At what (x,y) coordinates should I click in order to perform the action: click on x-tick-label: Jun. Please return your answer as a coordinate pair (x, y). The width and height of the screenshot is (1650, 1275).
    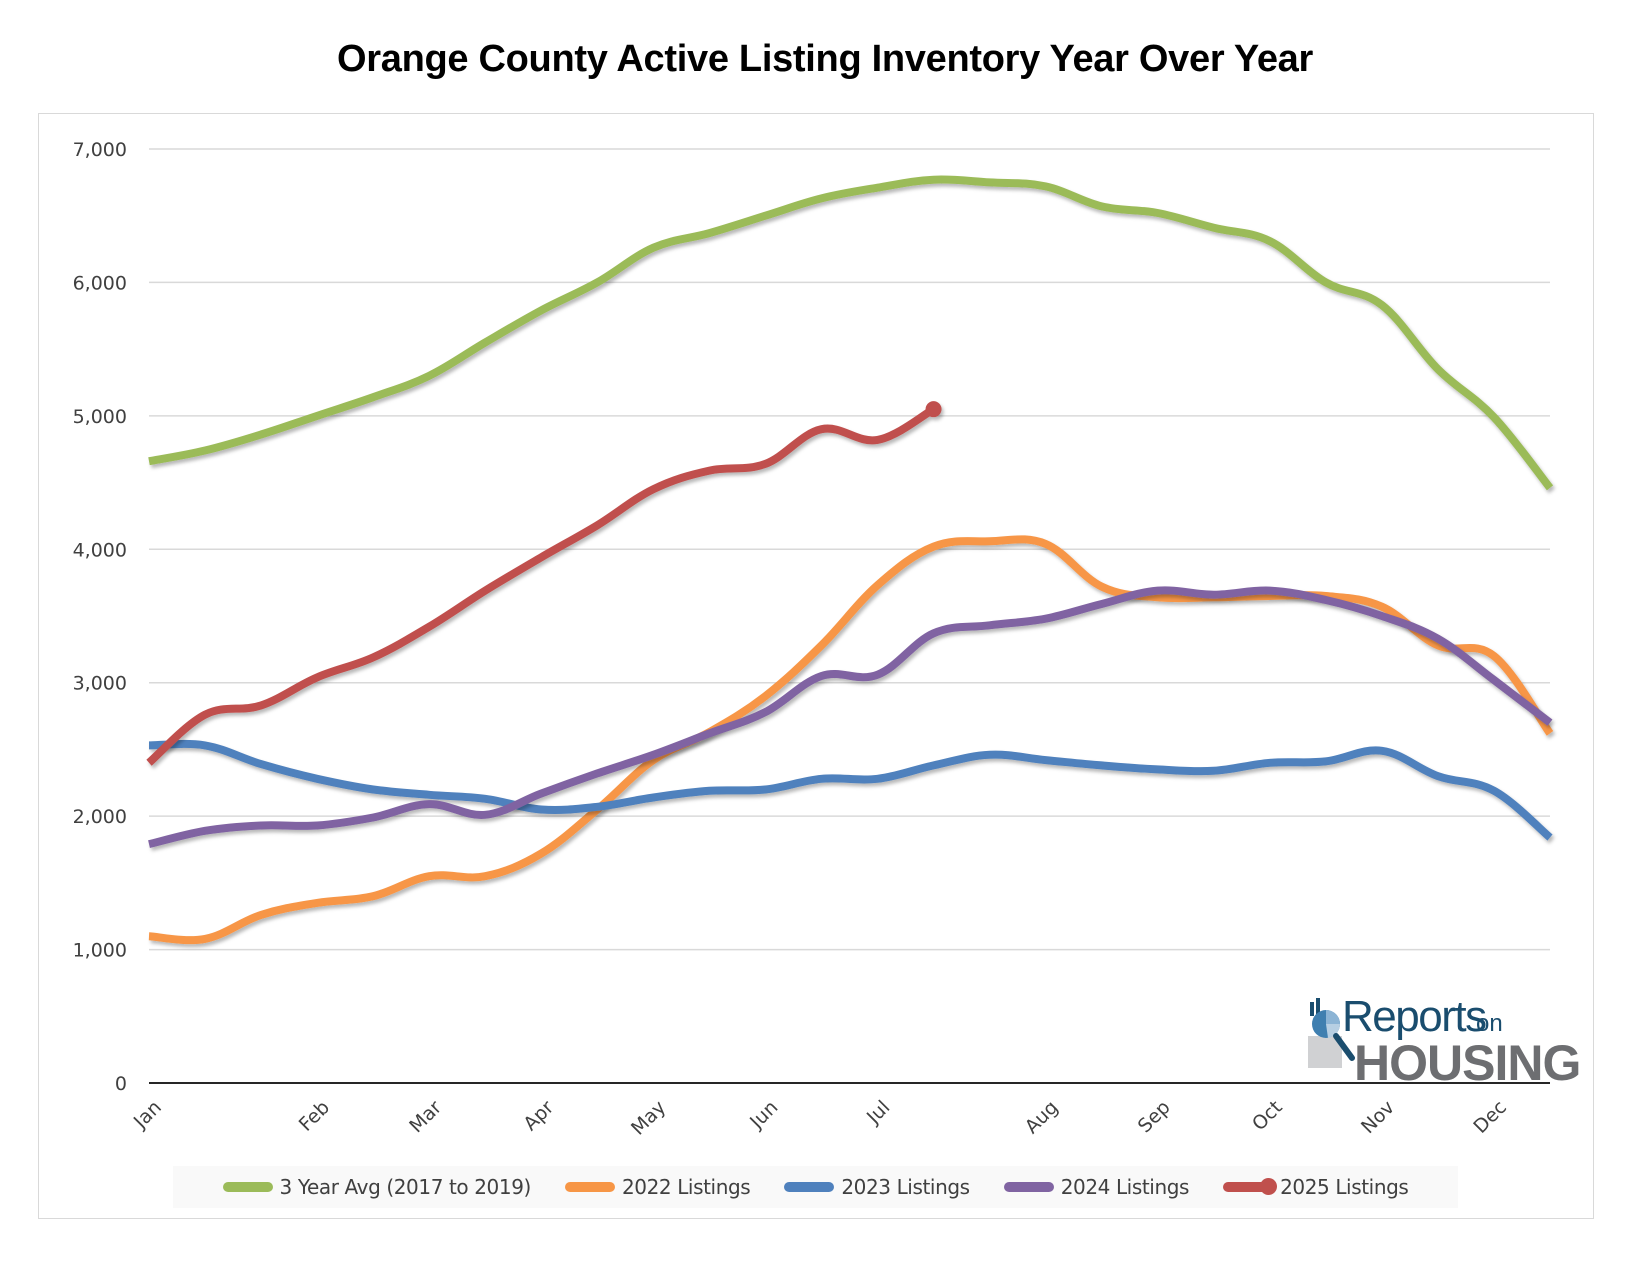
    Looking at the image, I should click on (763, 1114).